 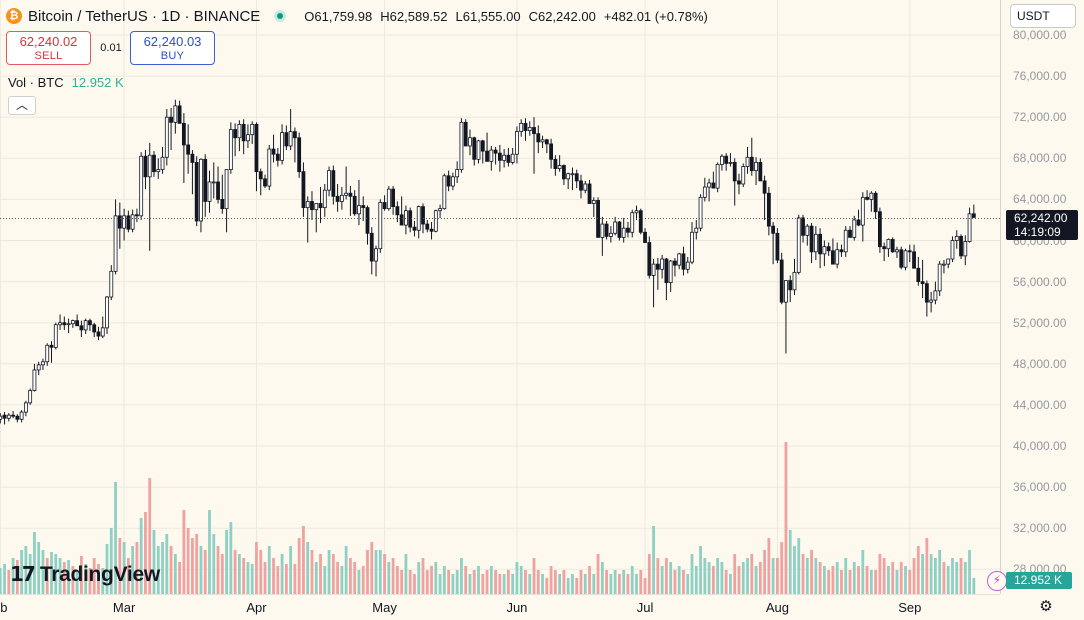 What do you see at coordinates (85, 574) in the screenshot?
I see `tradingview-logo: 𝟭𝟳 TradingView` at bounding box center [85, 574].